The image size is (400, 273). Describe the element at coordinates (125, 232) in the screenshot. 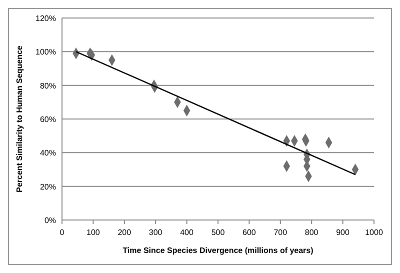

I see `x-tick-label: 200` at that location.